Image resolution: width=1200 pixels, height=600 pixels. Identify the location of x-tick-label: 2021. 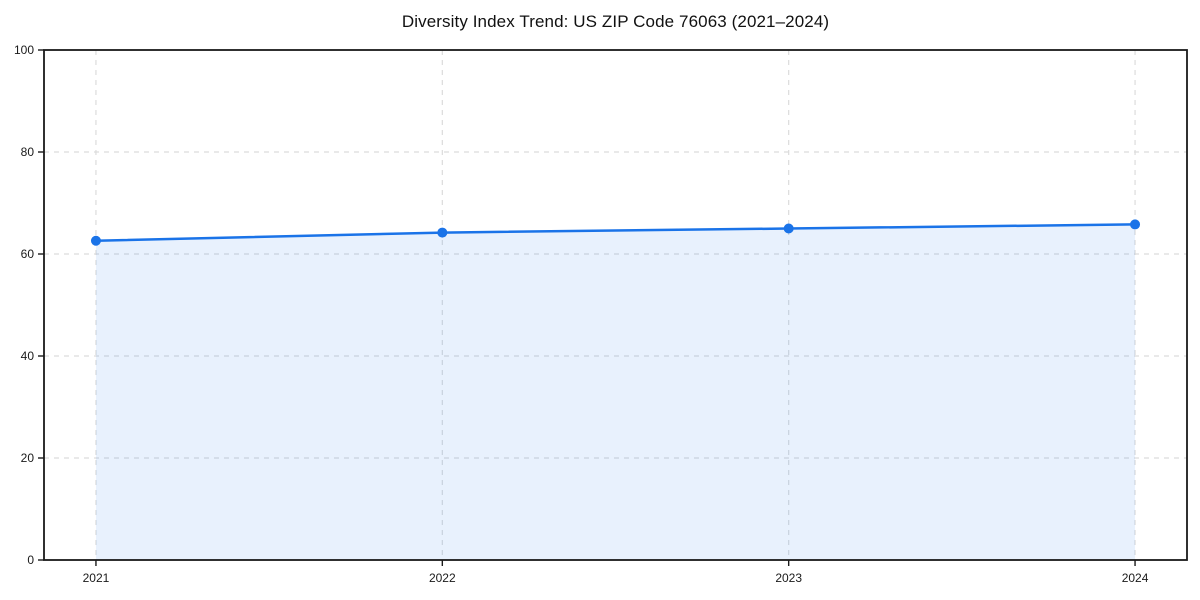
(96, 578).